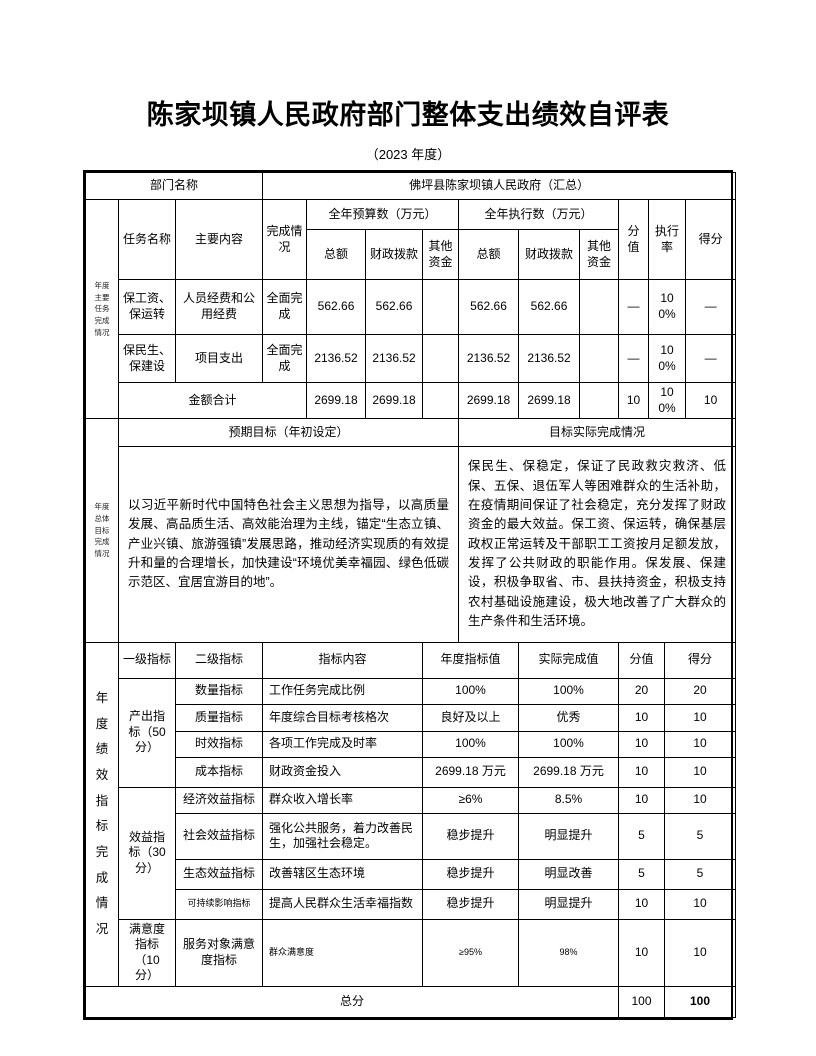 Image resolution: width=816 pixels, height=1056 pixels. Describe the element at coordinates (342, 952) in the screenshot. I see `cell-content: 群众满意度` at that location.